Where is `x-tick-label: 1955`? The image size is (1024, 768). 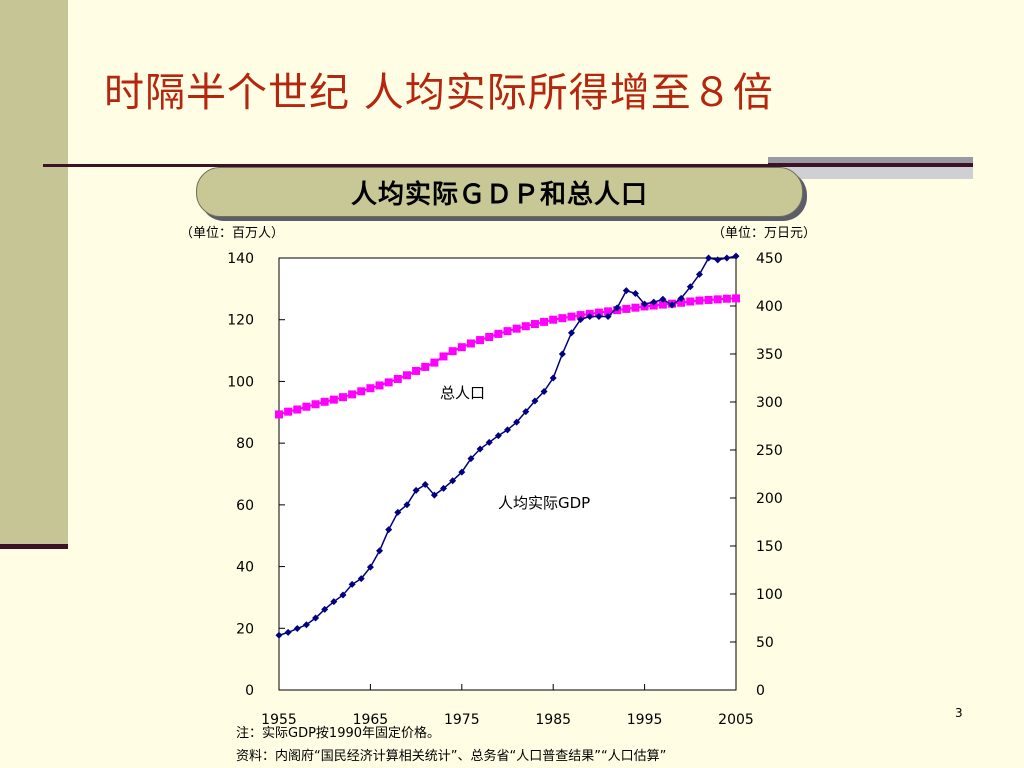 x-tick-label: 1955 is located at coordinates (279, 720).